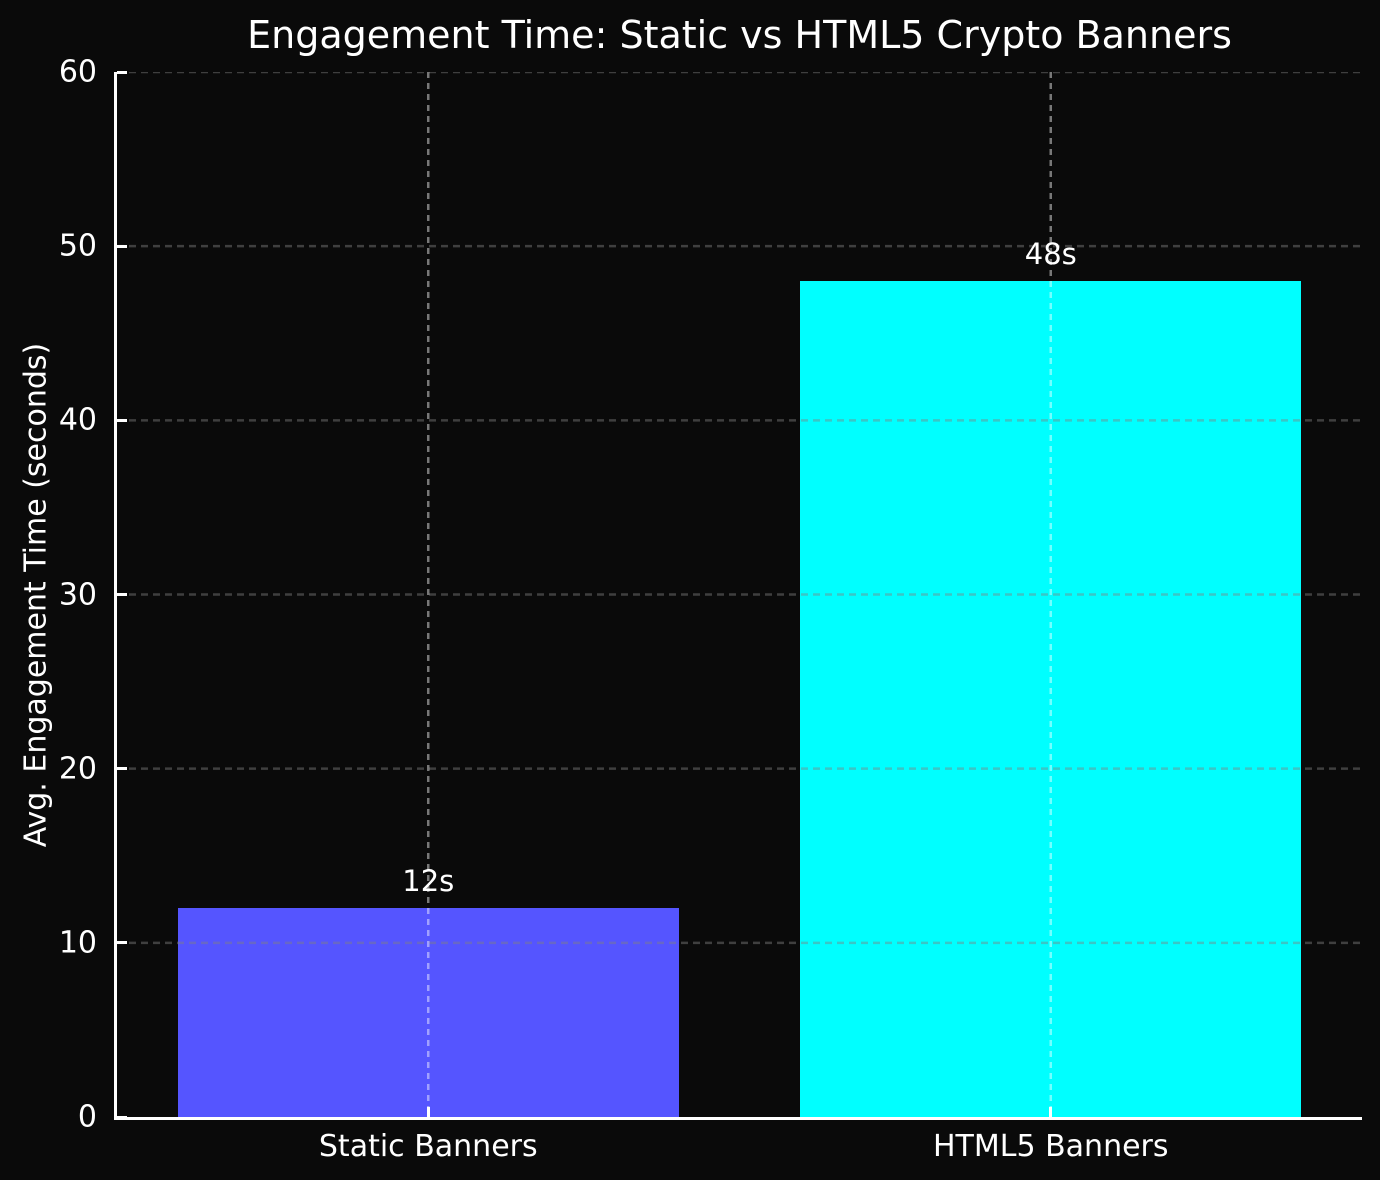 The width and height of the screenshot is (1380, 1180). Describe the element at coordinates (115, 596) in the screenshot. I see `y-axis-spine` at that location.